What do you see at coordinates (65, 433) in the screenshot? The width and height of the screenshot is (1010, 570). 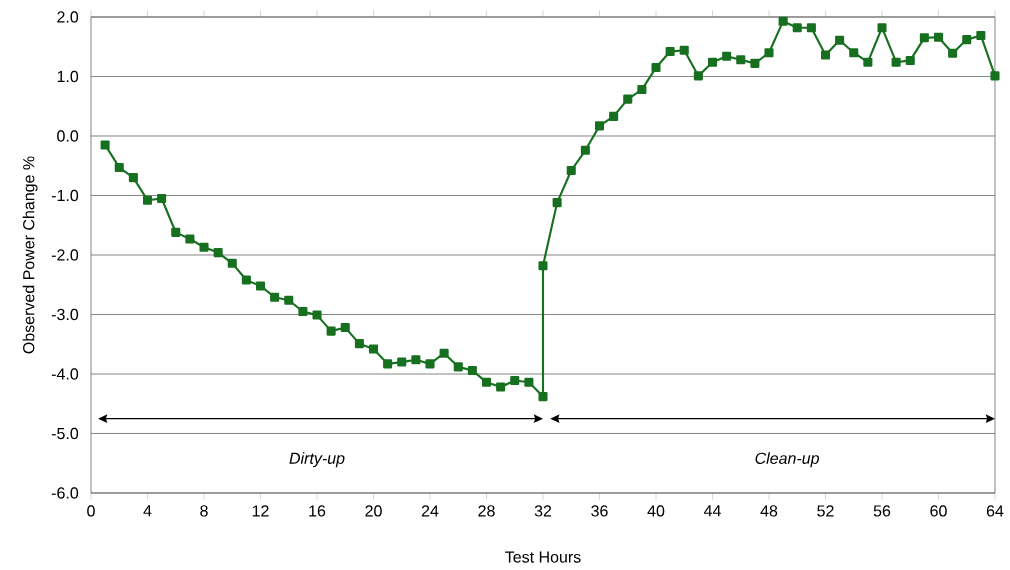 I see `y-tick-label: -5.0` at bounding box center [65, 433].